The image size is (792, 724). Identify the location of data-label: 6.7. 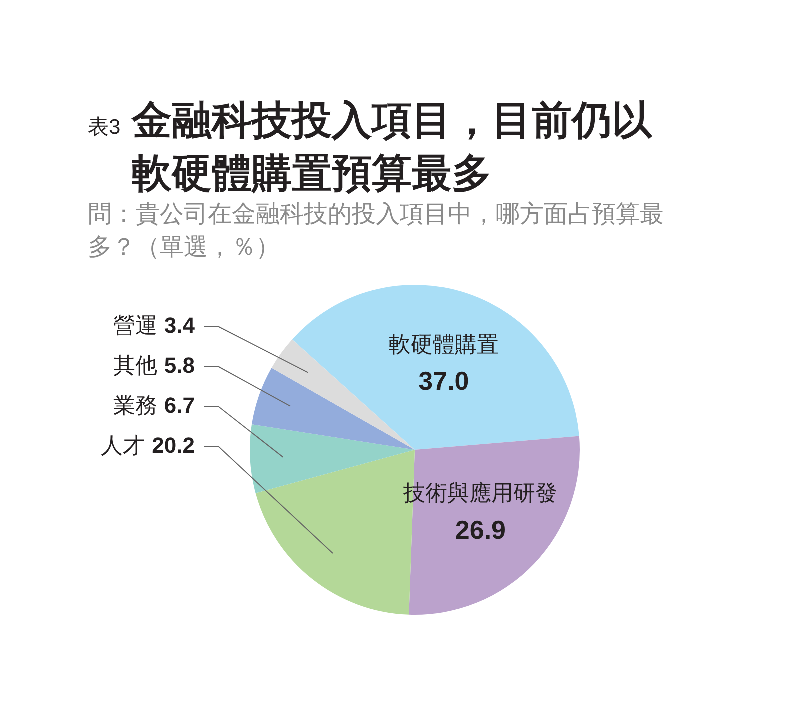
(179, 405).